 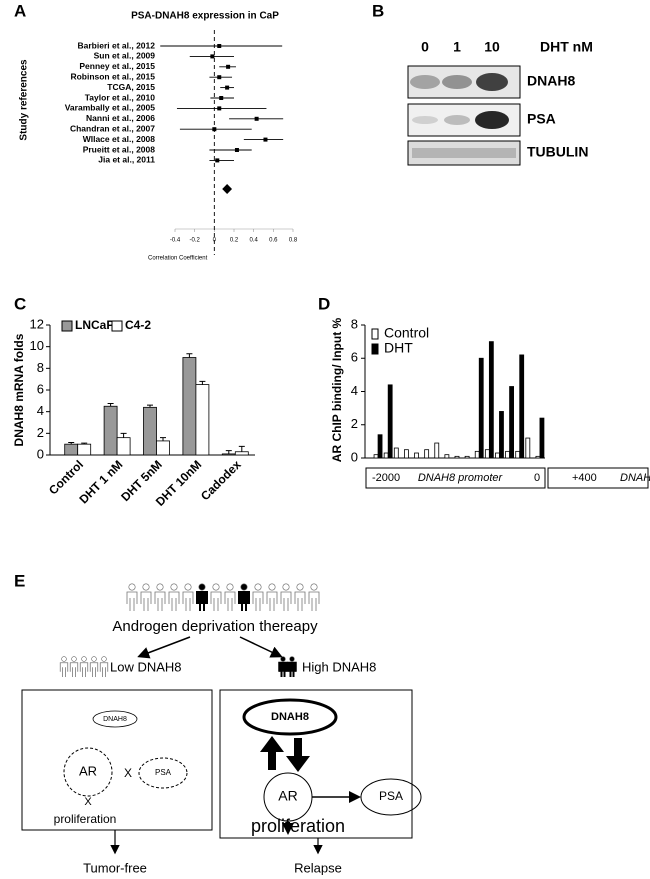 I want to click on legend-swatch, so click(x=375, y=349).